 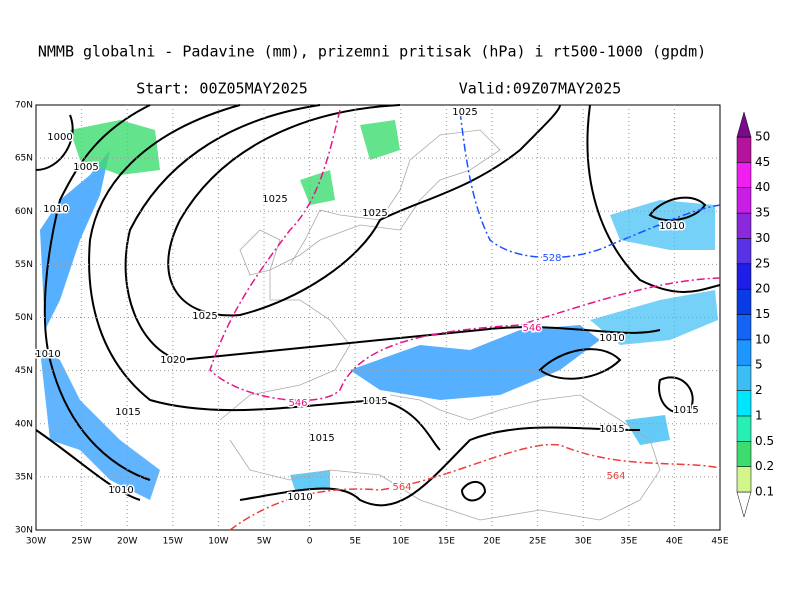 What do you see at coordinates (628, 542) in the screenshot?
I see `lon-label: 35E` at bounding box center [628, 542].